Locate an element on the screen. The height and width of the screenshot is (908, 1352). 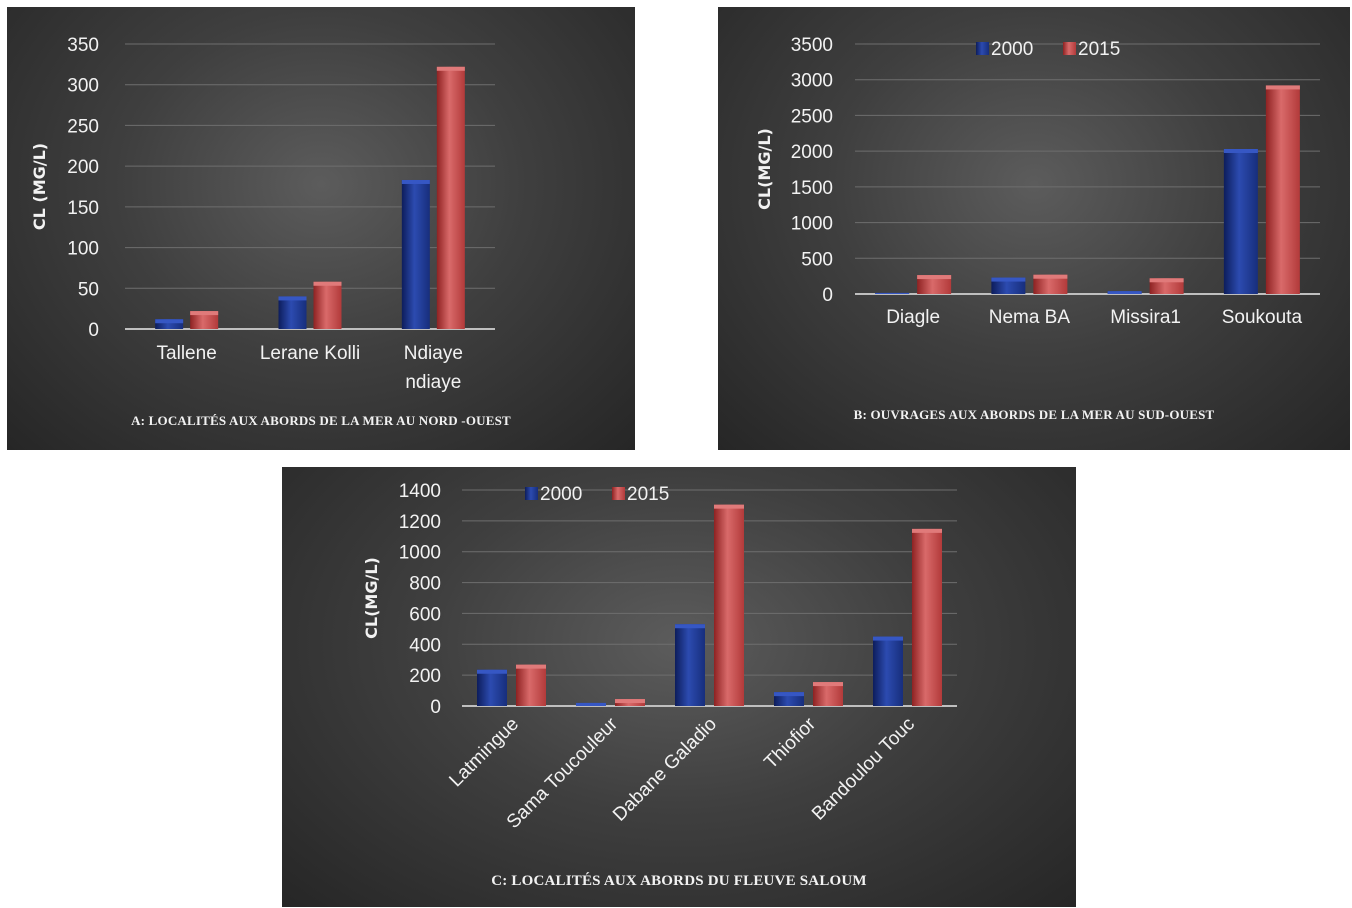
y-tick-label: 800 is located at coordinates (425, 584).